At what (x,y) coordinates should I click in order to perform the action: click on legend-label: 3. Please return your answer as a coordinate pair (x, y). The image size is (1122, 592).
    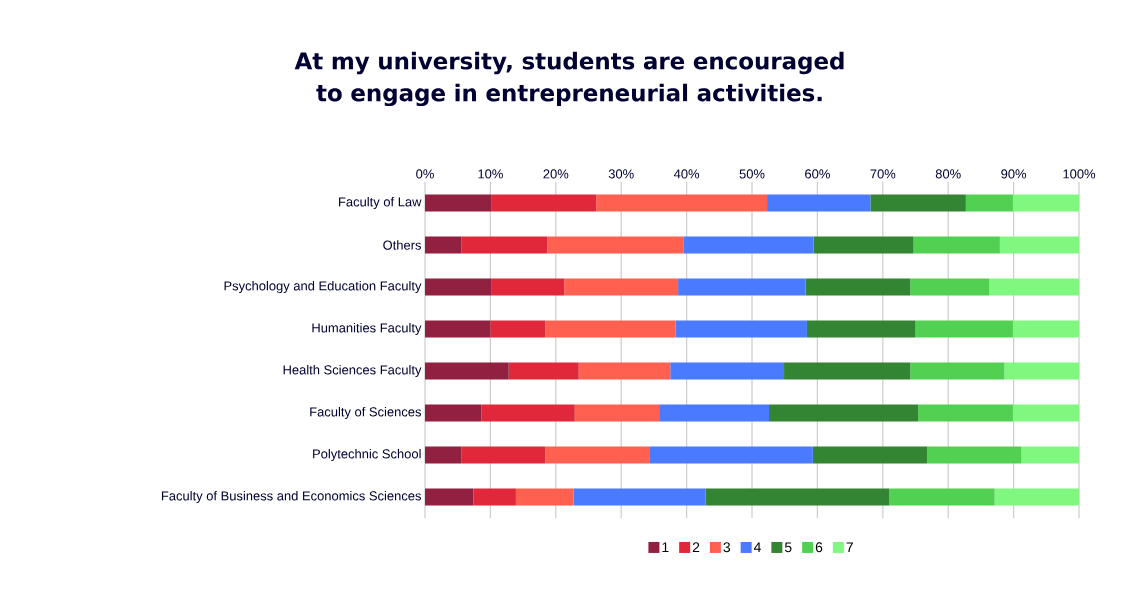
    Looking at the image, I should click on (727, 547).